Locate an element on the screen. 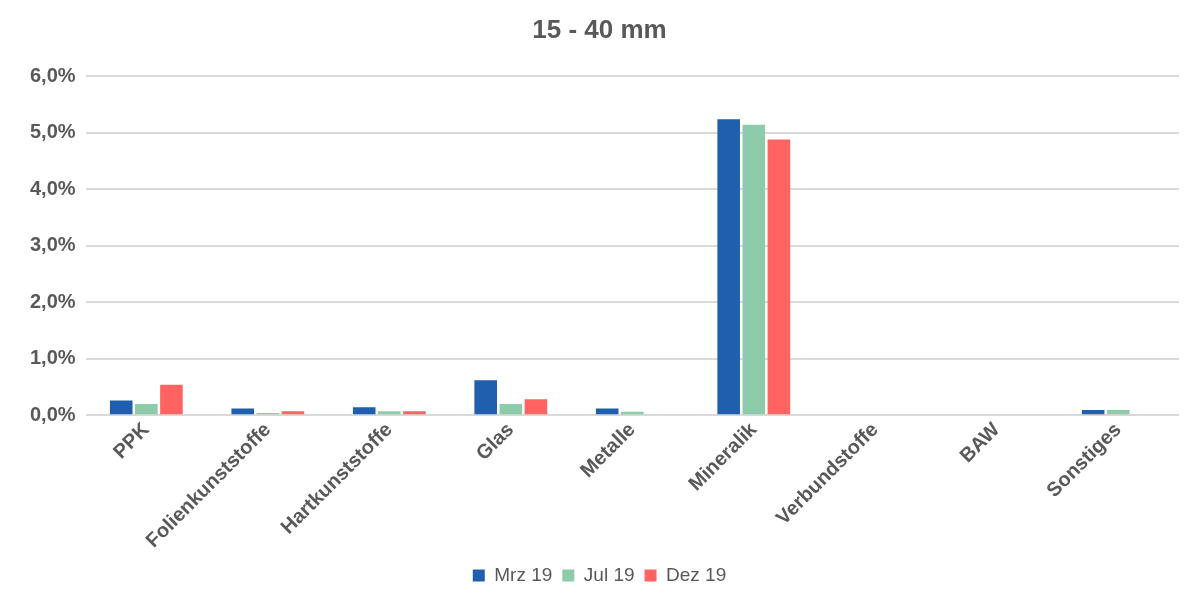 This screenshot has width=1189, height=595. y-tick-label: 6,0% is located at coordinates (52, 74).